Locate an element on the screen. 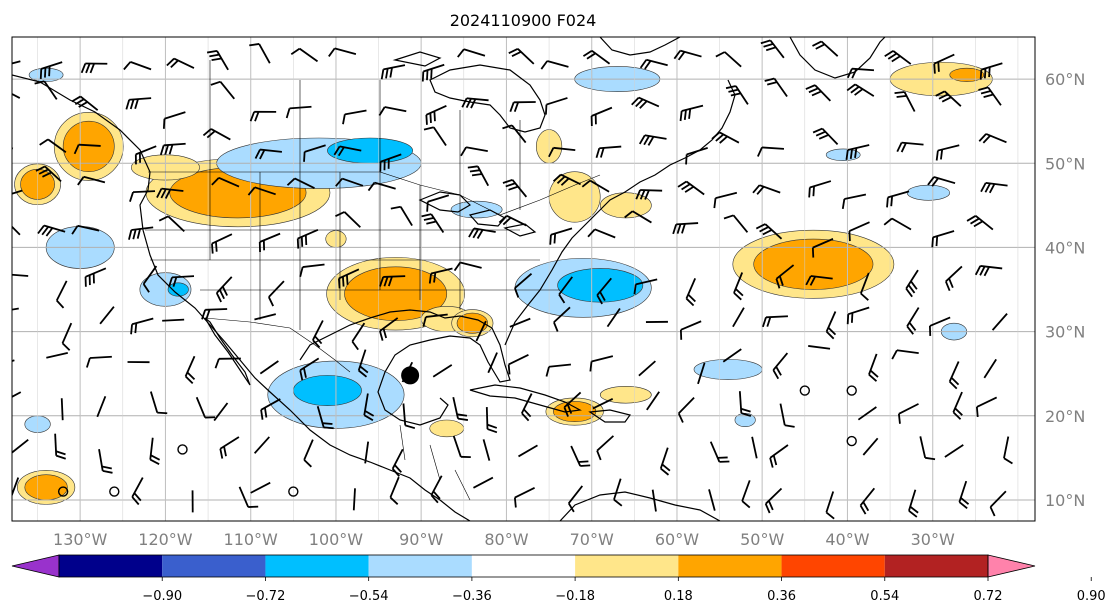 The width and height of the screenshot is (1105, 615). latitude-label: 20°N is located at coordinates (1065, 416).